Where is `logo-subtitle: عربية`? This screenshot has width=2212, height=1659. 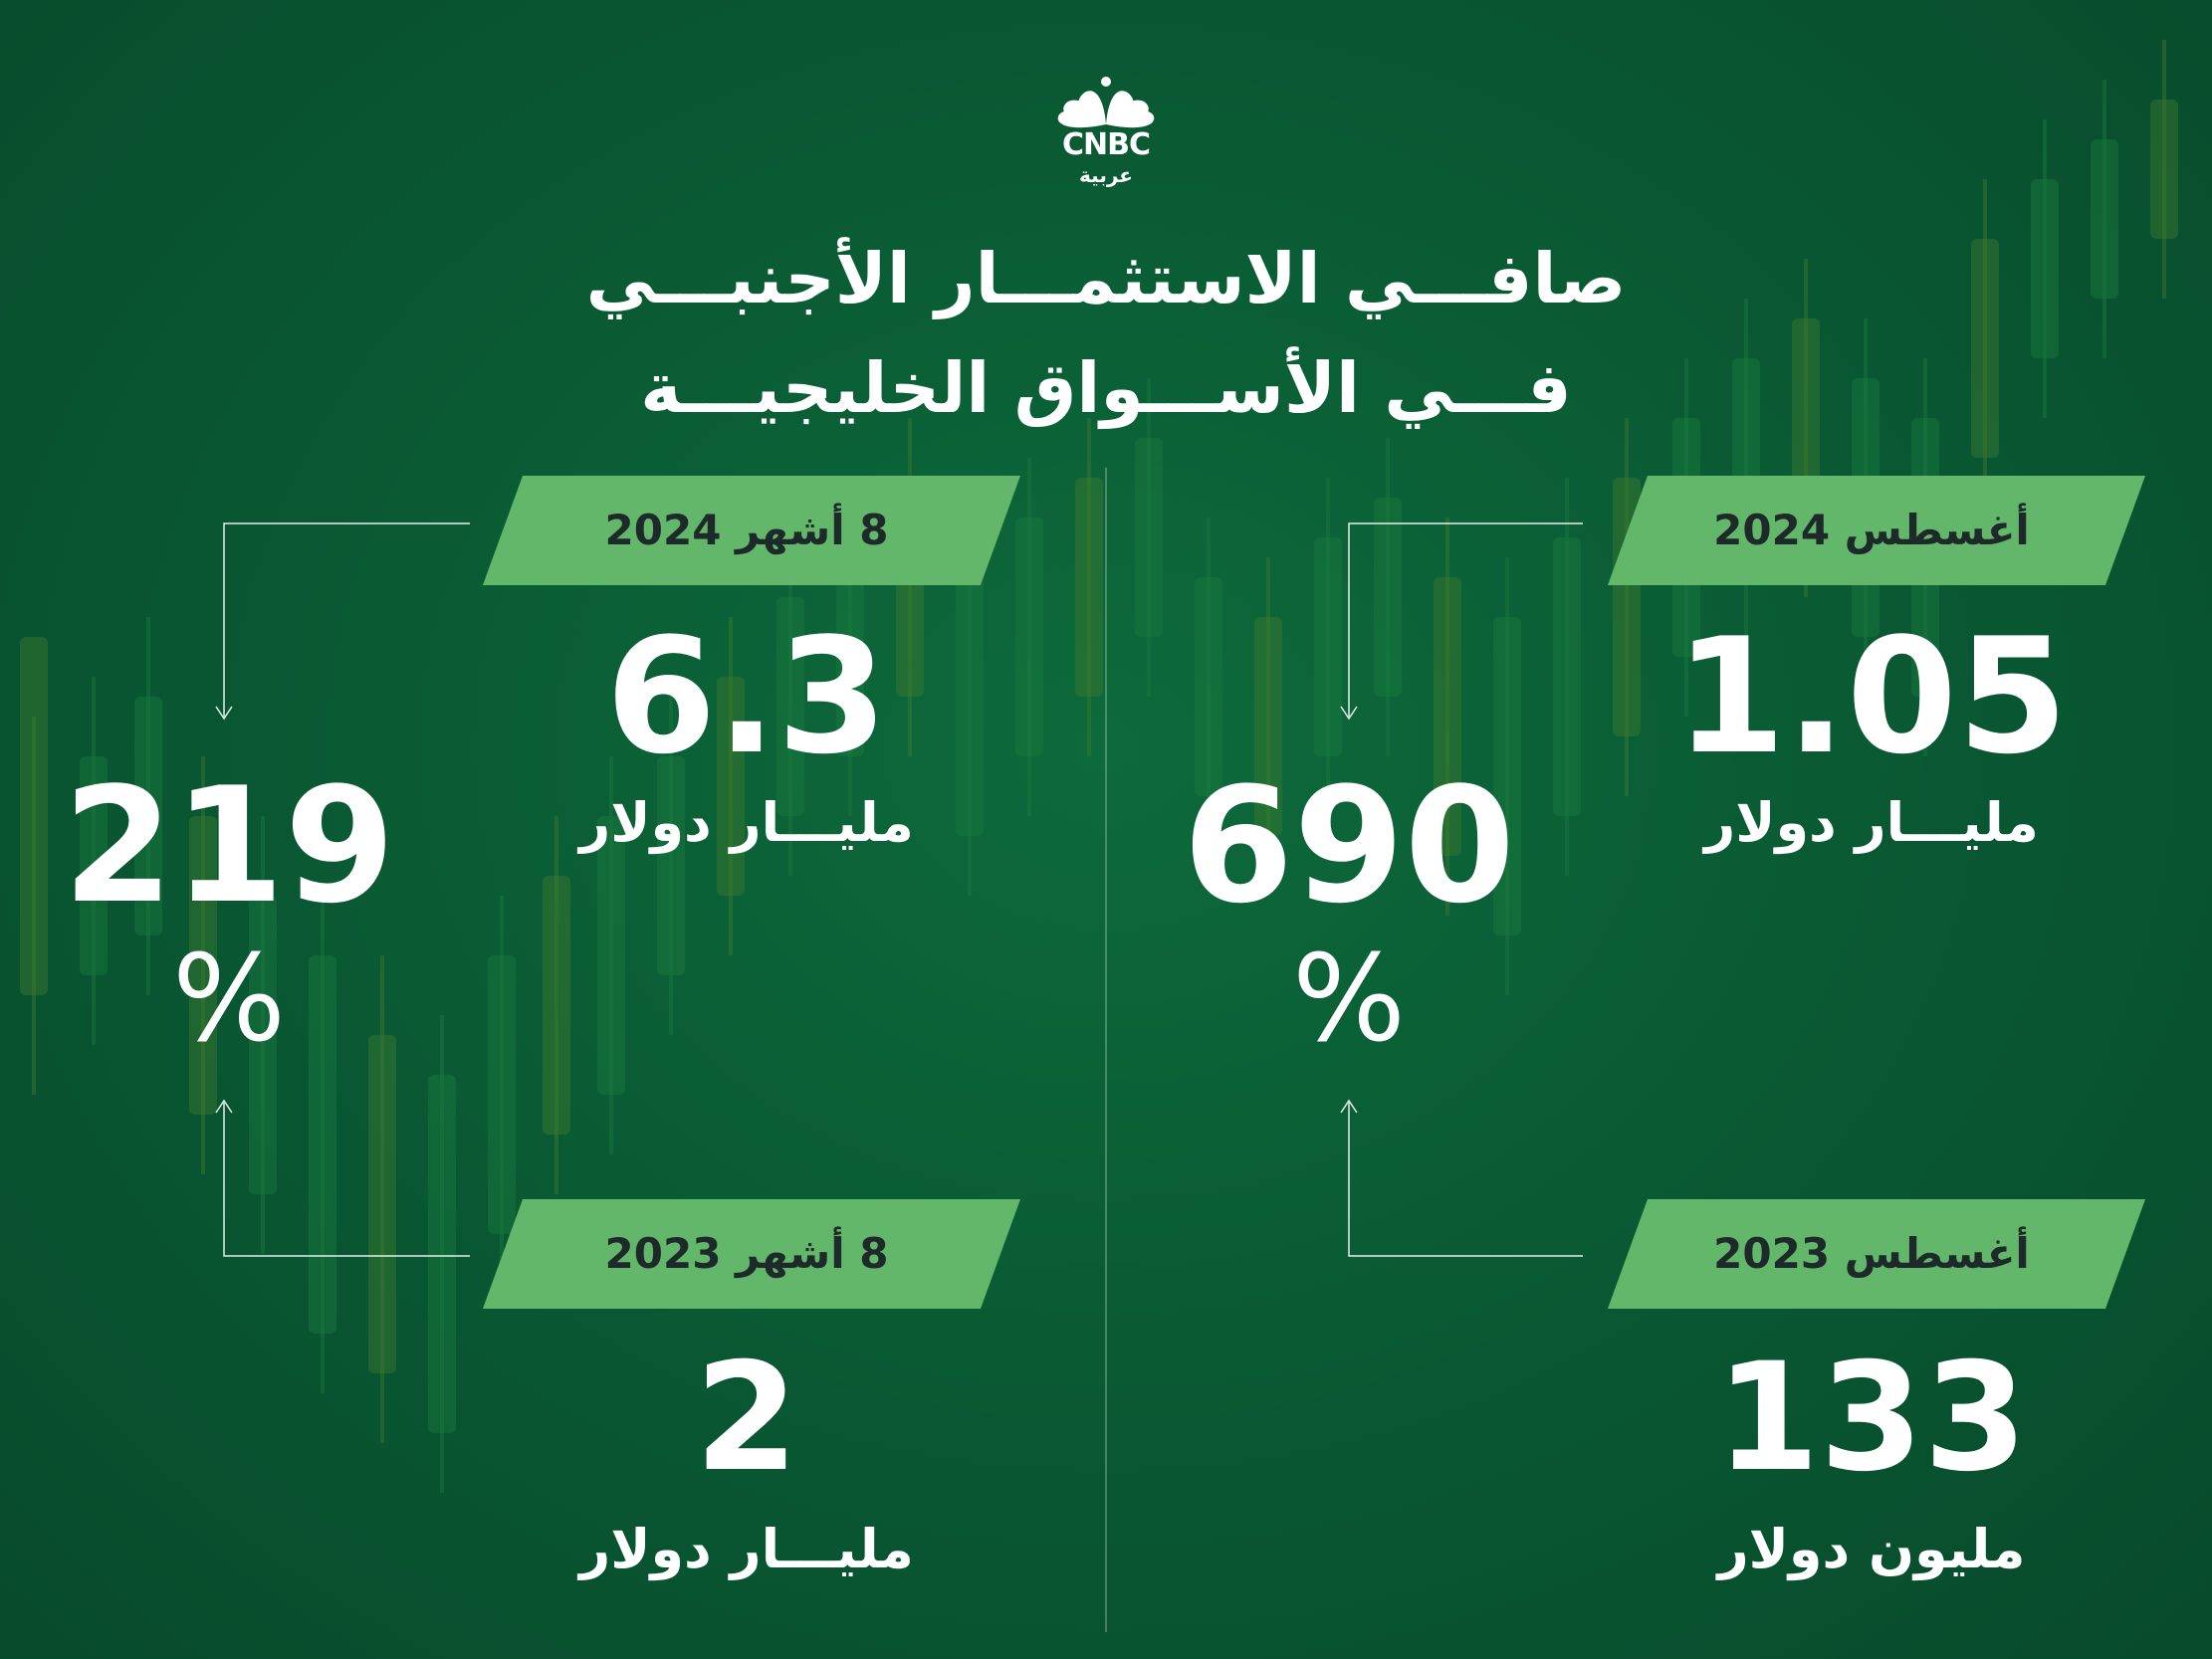 logo-subtitle: عربية is located at coordinates (1106, 175).